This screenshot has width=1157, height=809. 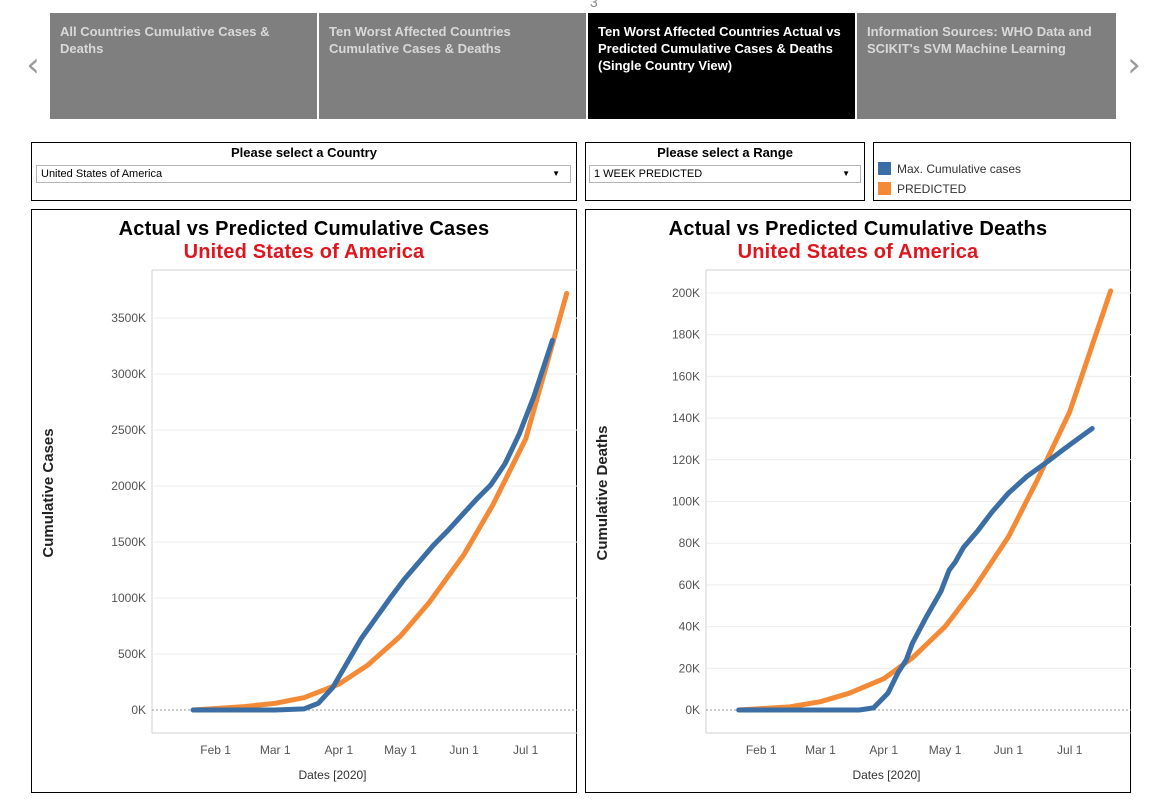 I want to click on country-select: United States of America ▼, so click(x=303, y=174).